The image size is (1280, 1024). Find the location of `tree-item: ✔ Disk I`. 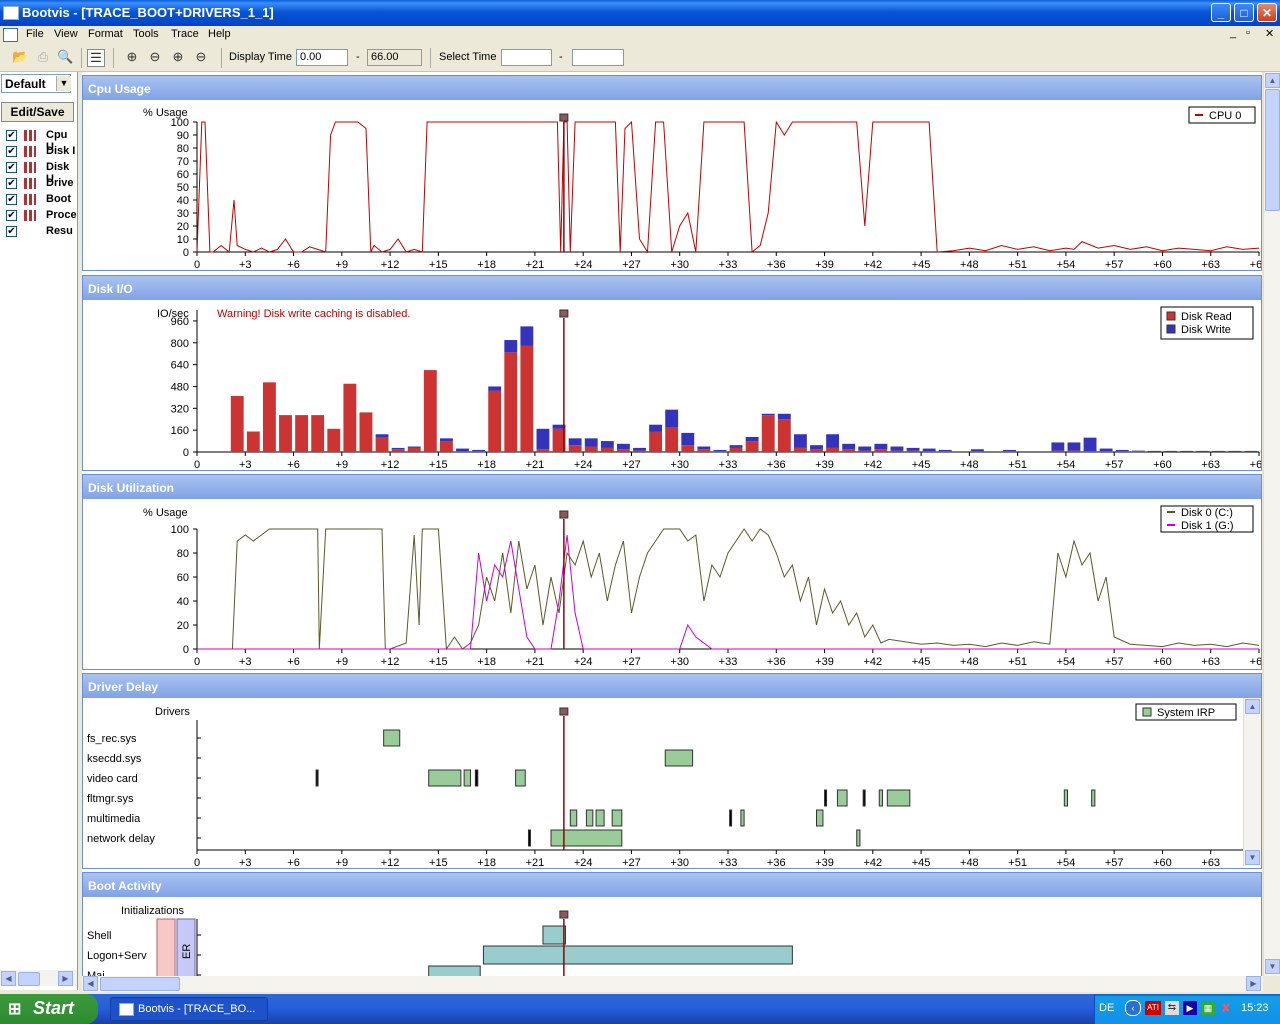

tree-item: ✔ Disk I is located at coordinates (38, 152).